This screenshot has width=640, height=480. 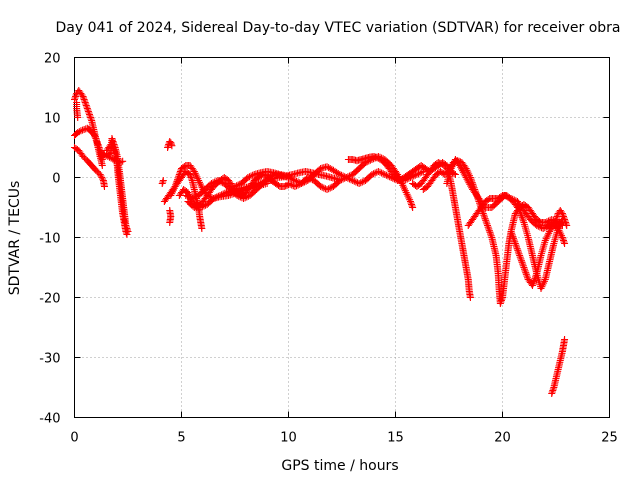 I want to click on x-tick-label: 25, so click(x=609, y=438).